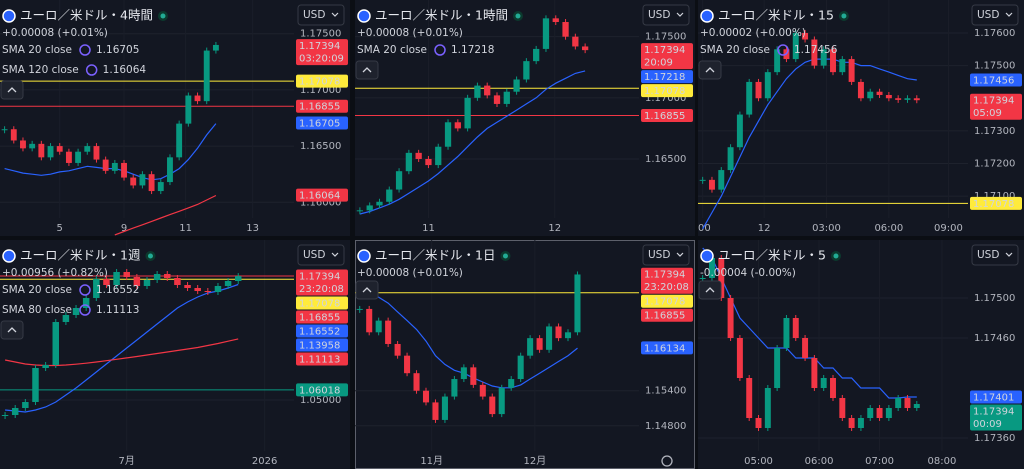 This screenshot has width=1024, height=469. I want to click on x-tick-label: 06:00, so click(819, 461).